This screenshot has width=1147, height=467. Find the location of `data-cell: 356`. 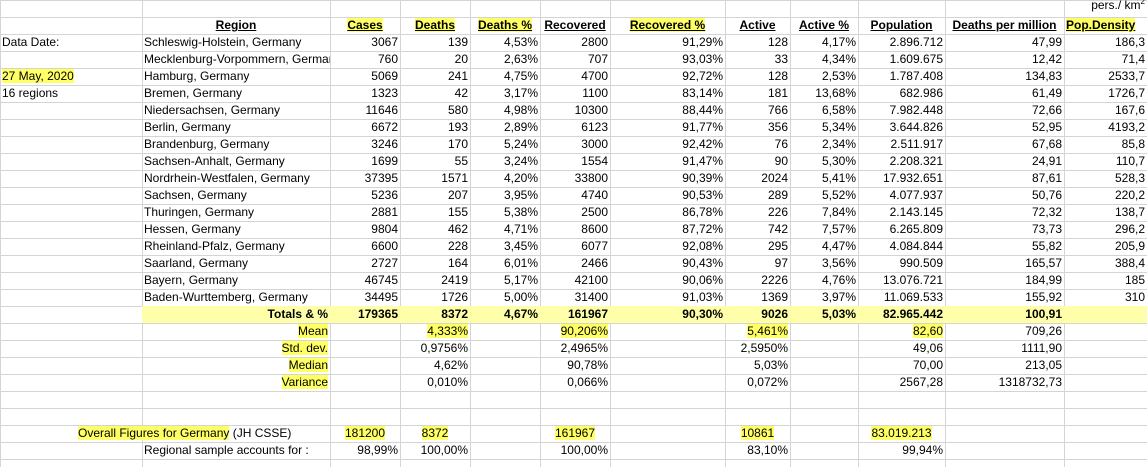

data-cell: 356 is located at coordinates (777, 127).